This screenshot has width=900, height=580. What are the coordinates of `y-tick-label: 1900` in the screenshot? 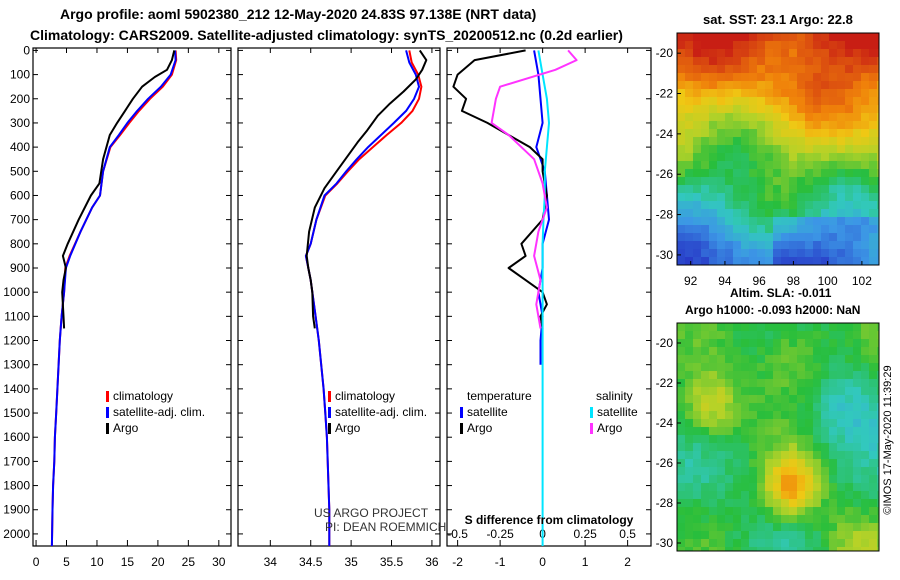 It's located at (16, 510).